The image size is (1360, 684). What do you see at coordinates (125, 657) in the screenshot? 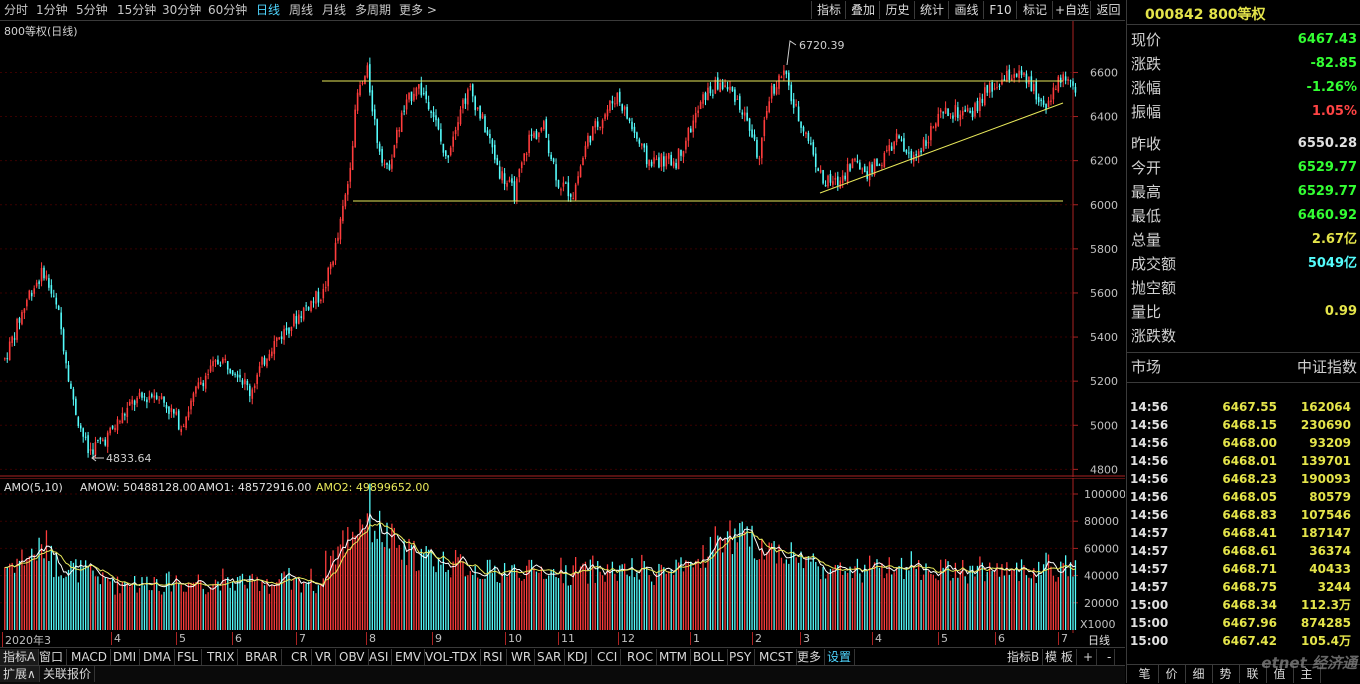
I see `indicator-tab-3: DMI` at bounding box center [125, 657].